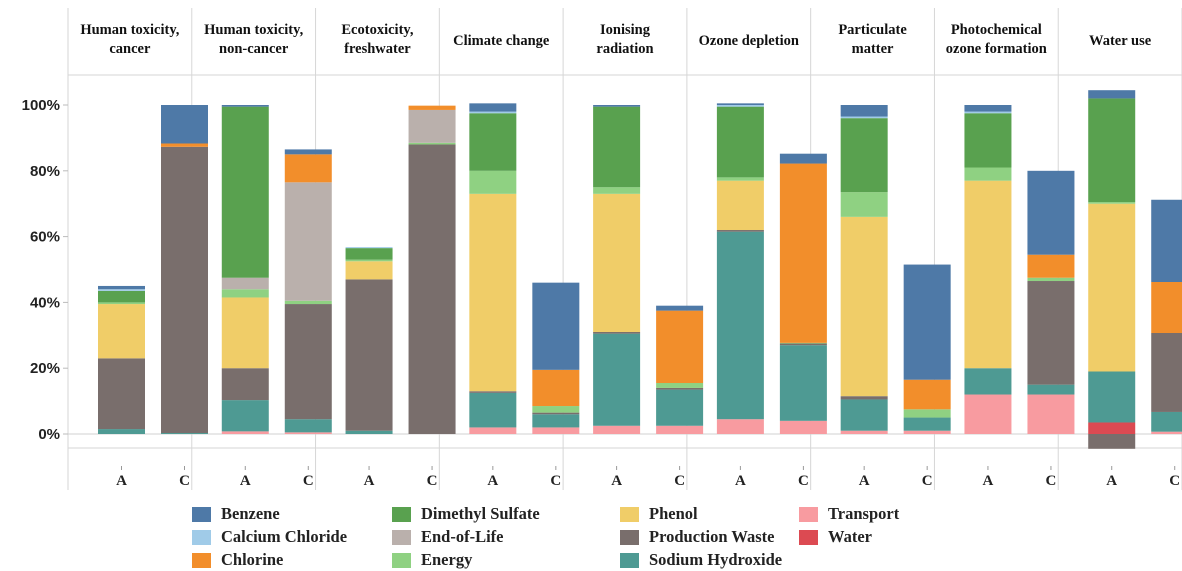 The width and height of the screenshot is (1182, 571). I want to click on legend-label: Dimethyl Sulfate, so click(480, 513).